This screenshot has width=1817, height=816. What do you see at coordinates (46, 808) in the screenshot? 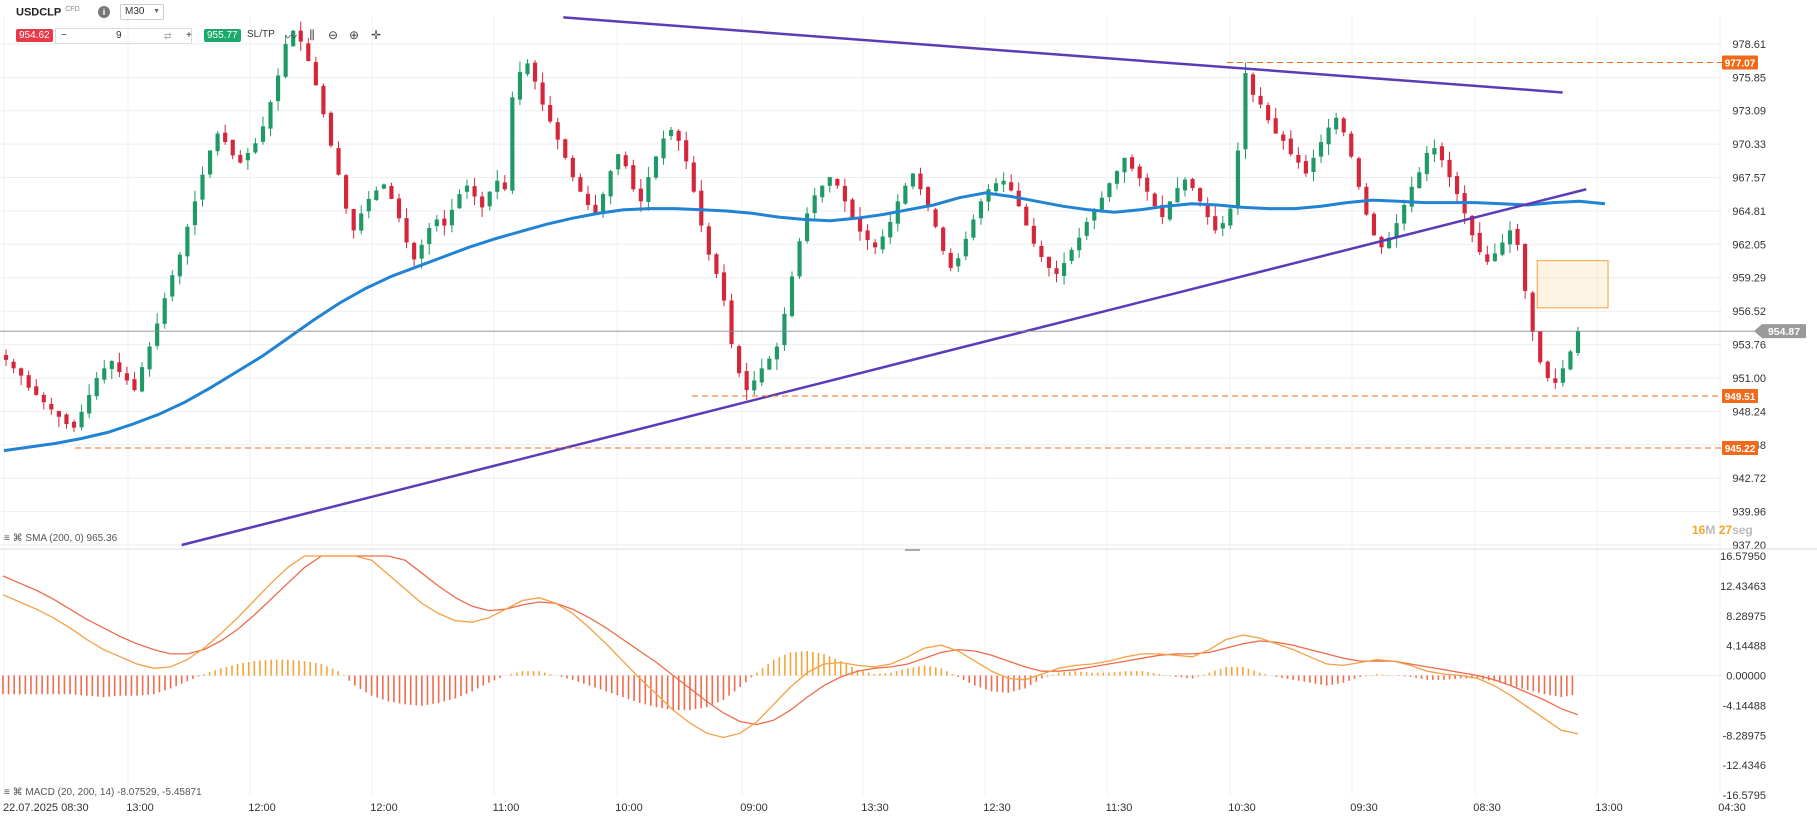
I see `x-tick-label: 22.07.2025 08:30` at bounding box center [46, 808].